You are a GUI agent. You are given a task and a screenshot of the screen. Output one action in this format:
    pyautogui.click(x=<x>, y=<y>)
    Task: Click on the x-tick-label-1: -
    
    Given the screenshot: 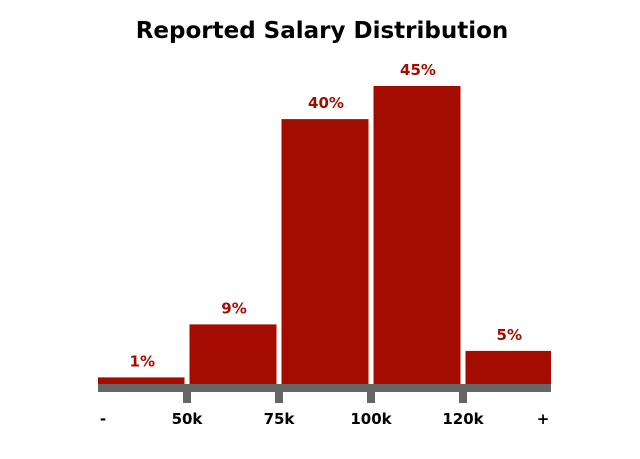 What is the action you would take?
    pyautogui.click(x=103, y=419)
    